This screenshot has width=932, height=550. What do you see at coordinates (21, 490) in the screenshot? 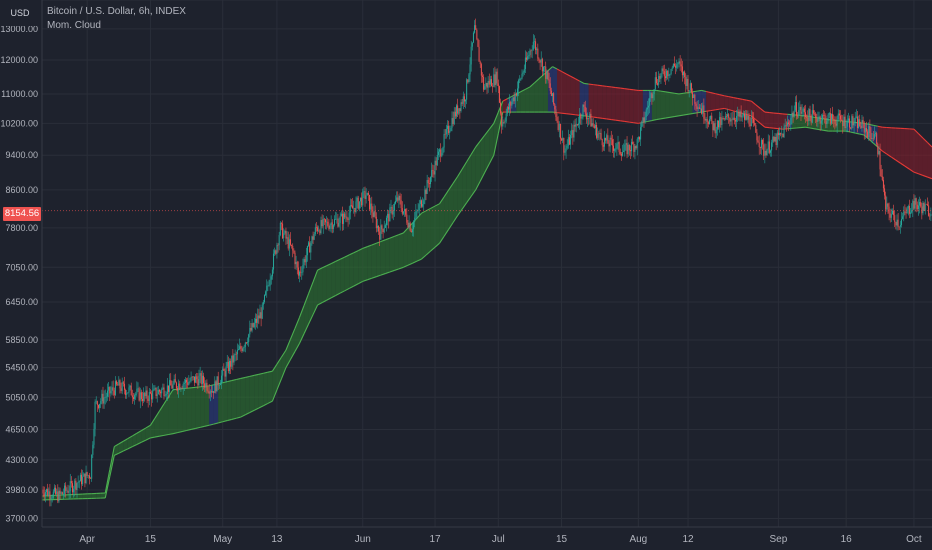
I see `y-tick-label: 3980.00` at bounding box center [21, 490].